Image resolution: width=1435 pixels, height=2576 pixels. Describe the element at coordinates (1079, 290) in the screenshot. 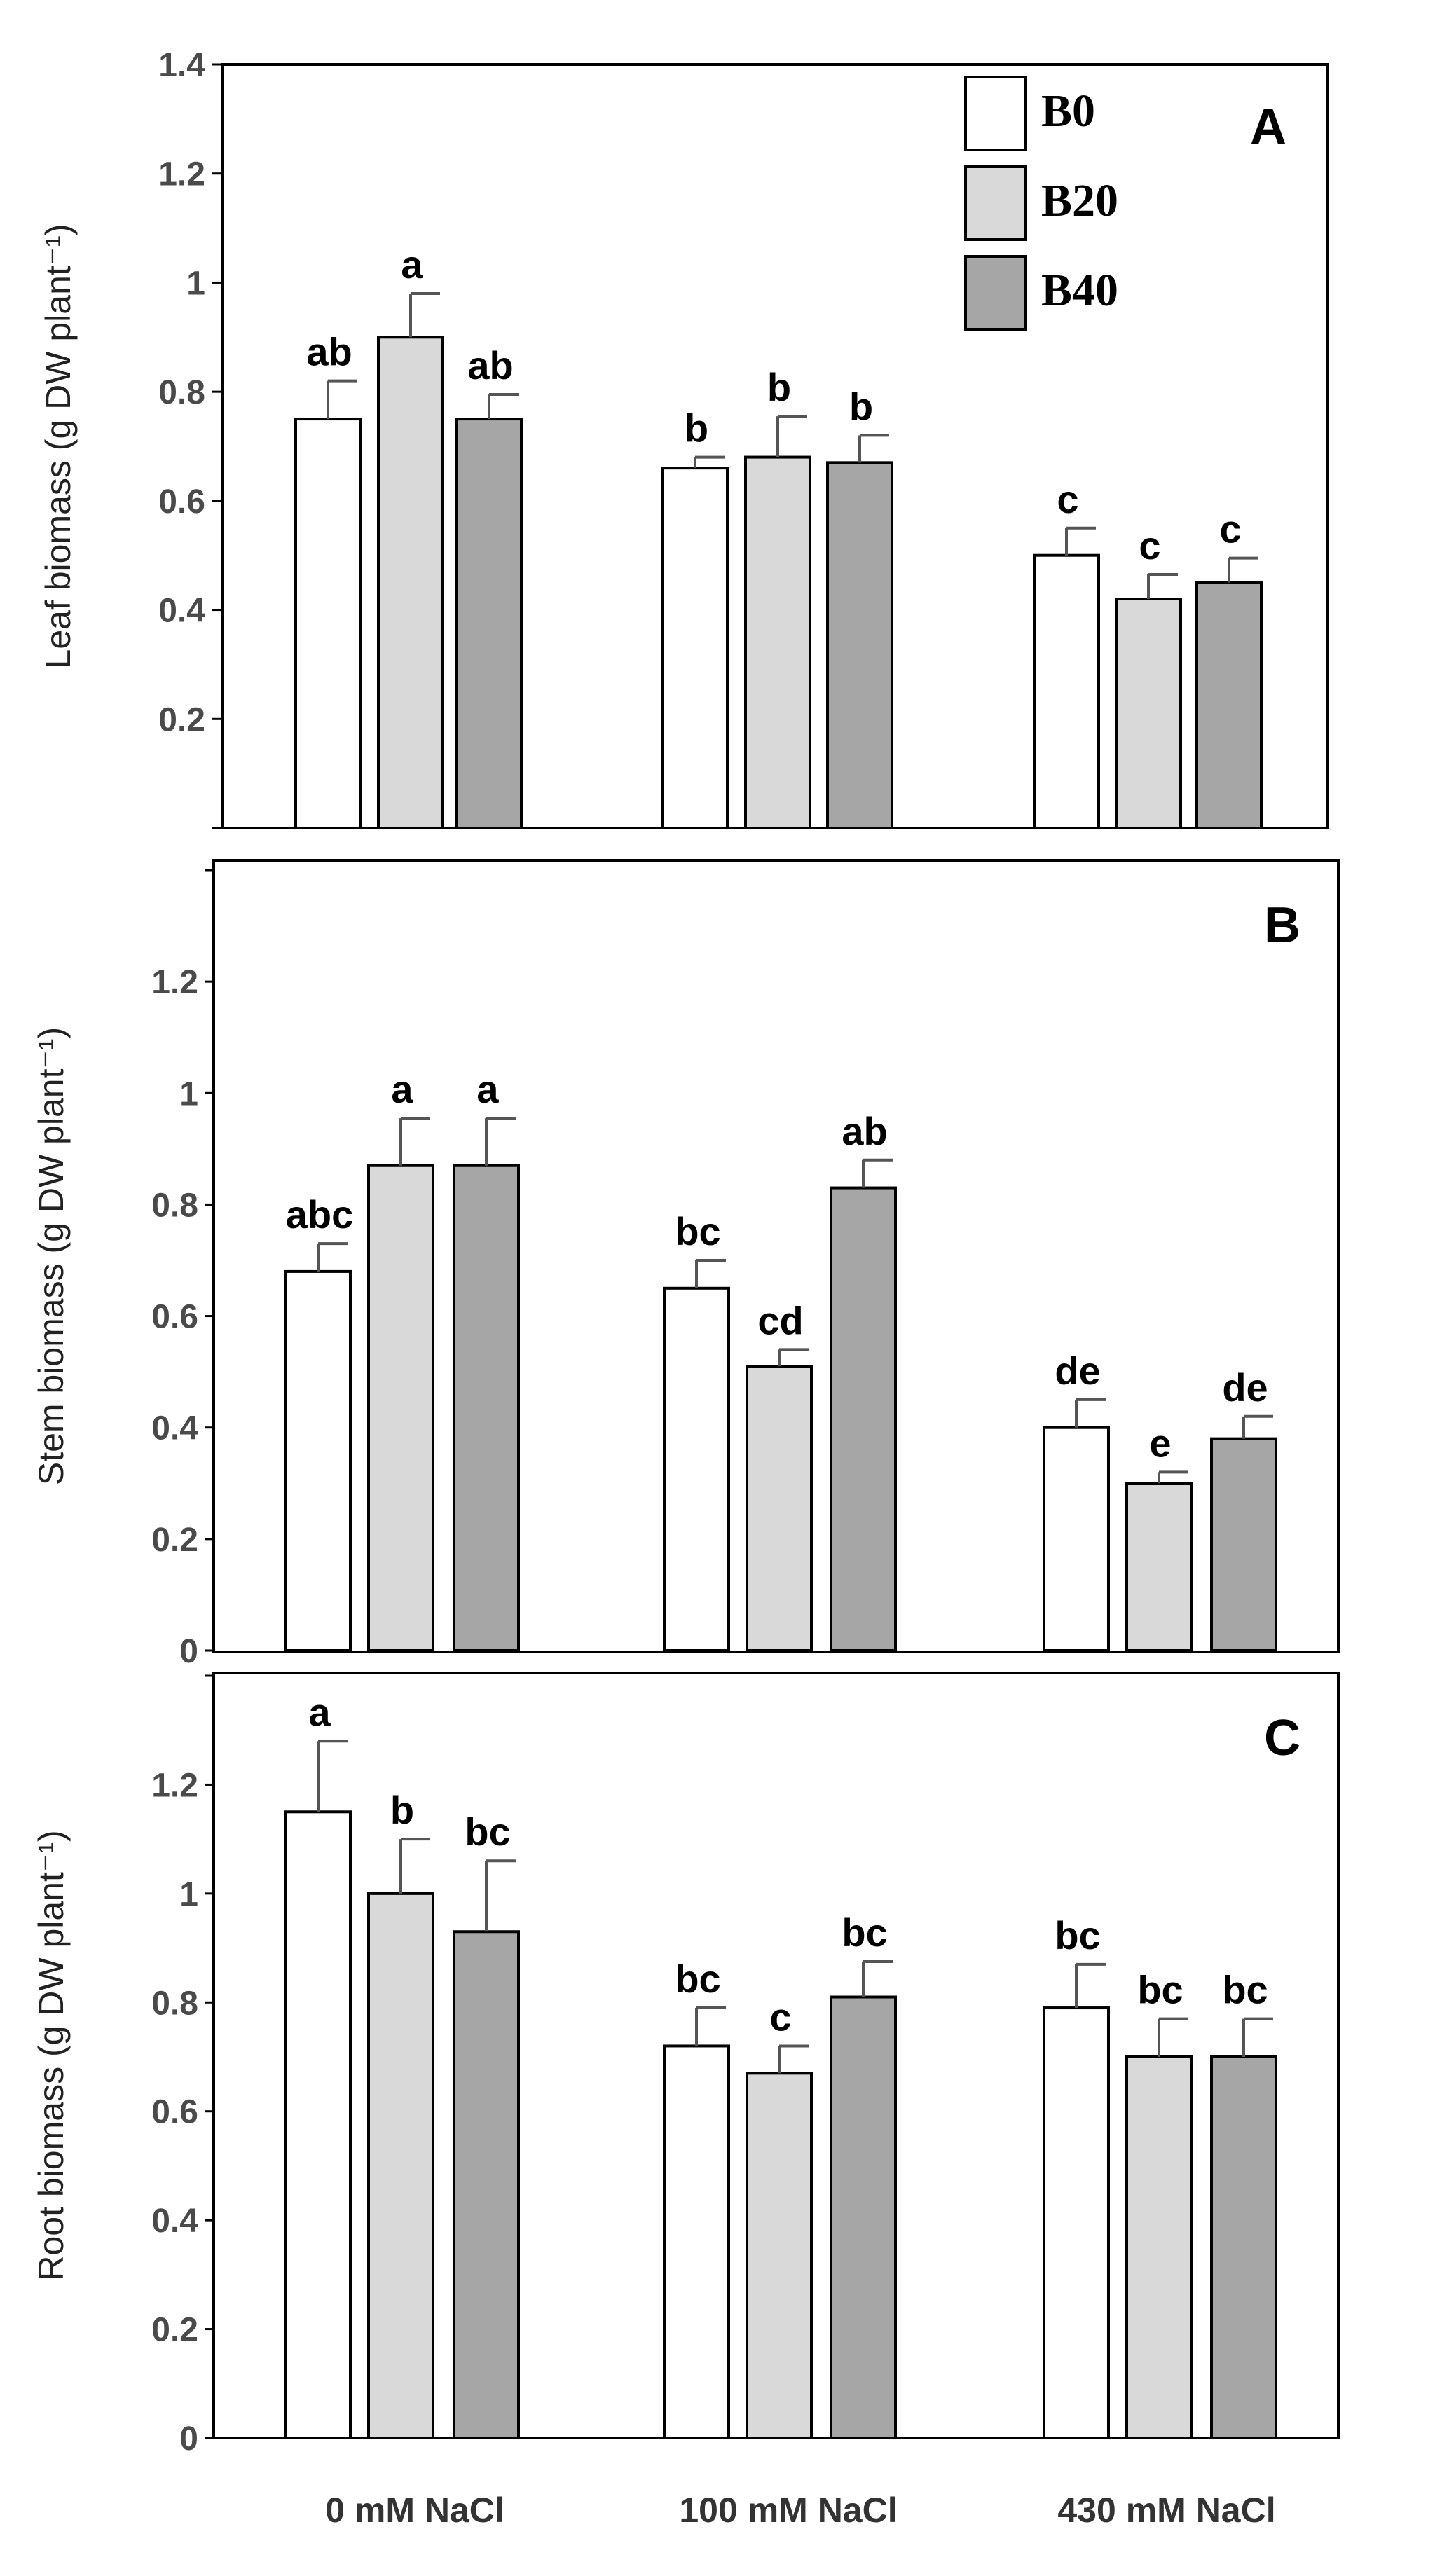

I see `legend-label-b40: B40` at that location.